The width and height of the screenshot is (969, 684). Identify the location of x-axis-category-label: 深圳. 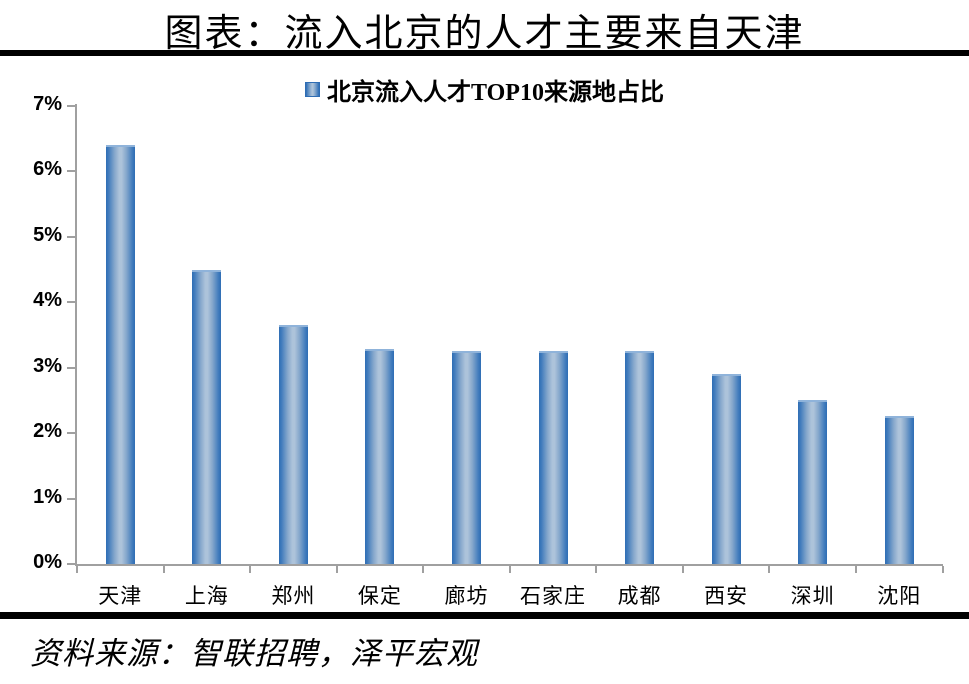
(812, 596).